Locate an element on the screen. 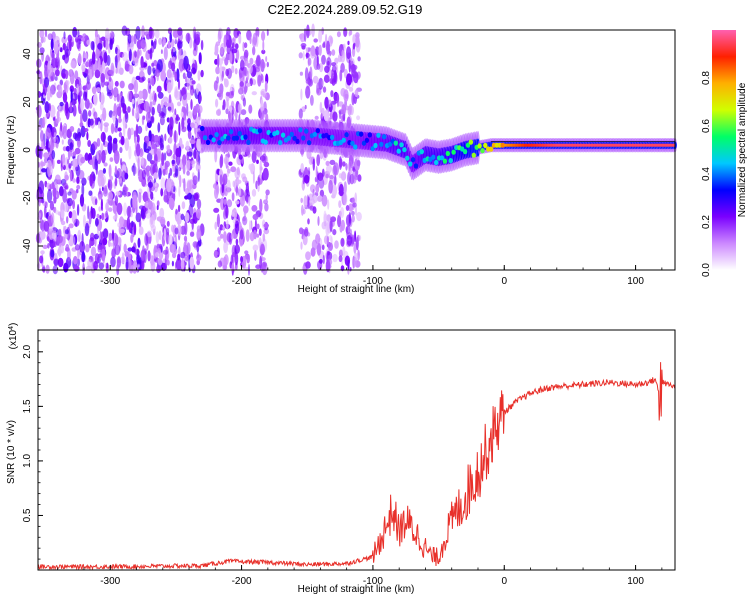  snr-y-axis-label: SNR (10 * v/v) is located at coordinates (11, 452).